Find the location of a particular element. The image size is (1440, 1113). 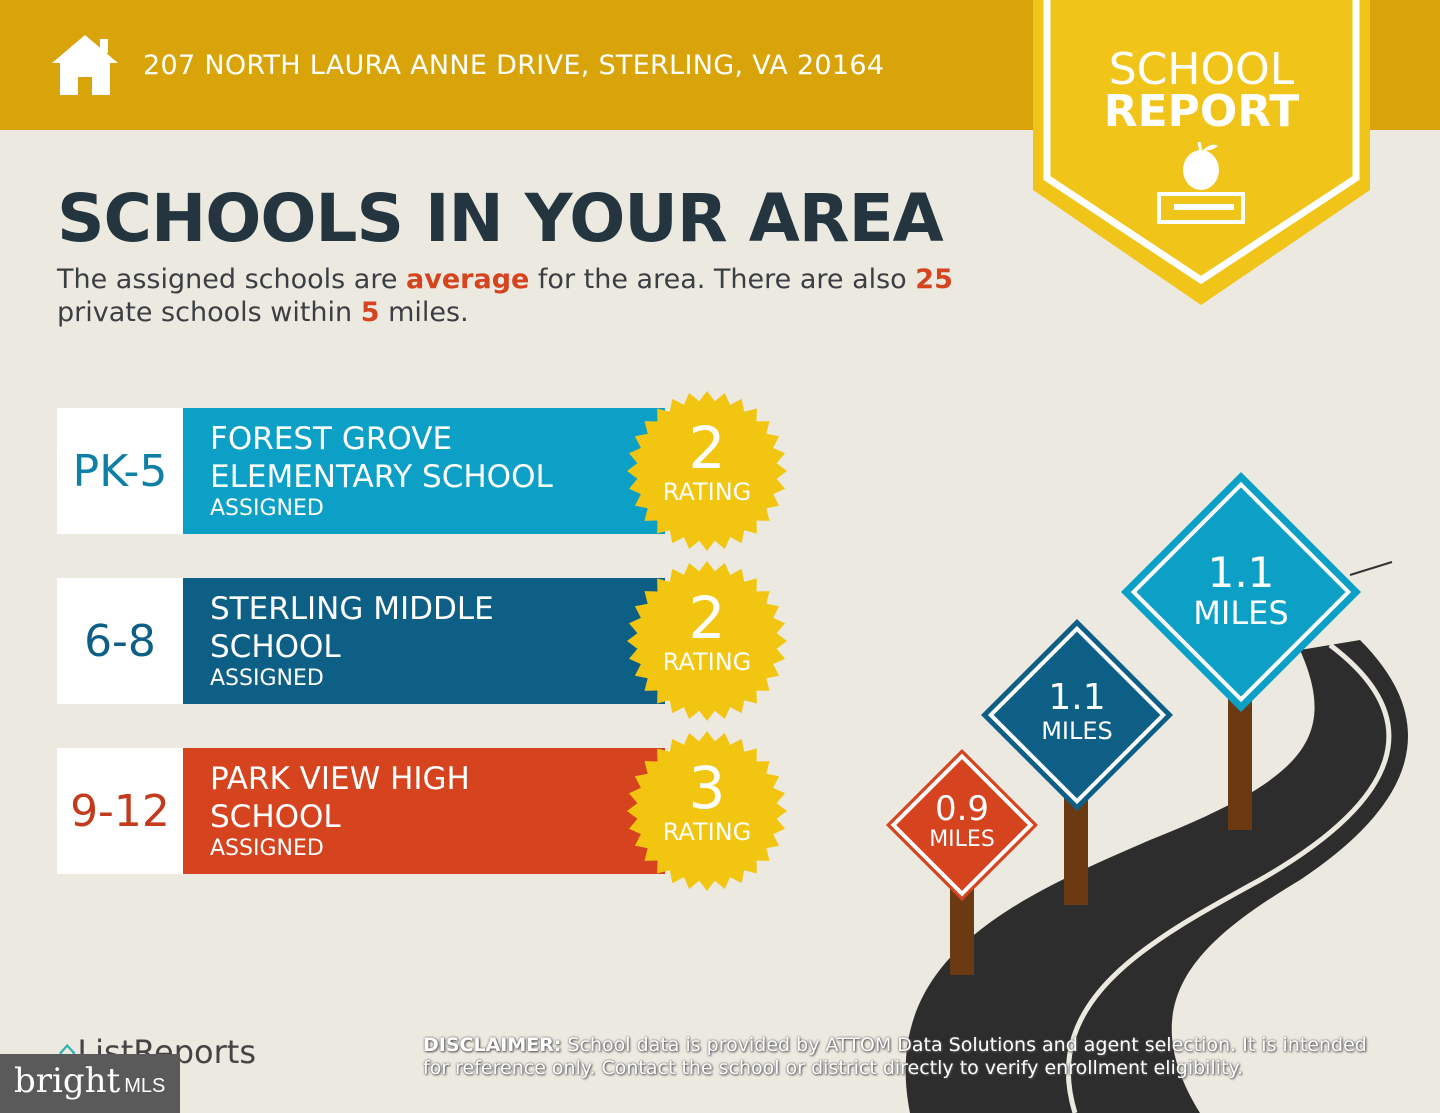

school-info: FOREST GROVE ELEMENTARY SCHOOL ASSIGNED is located at coordinates (424, 471).